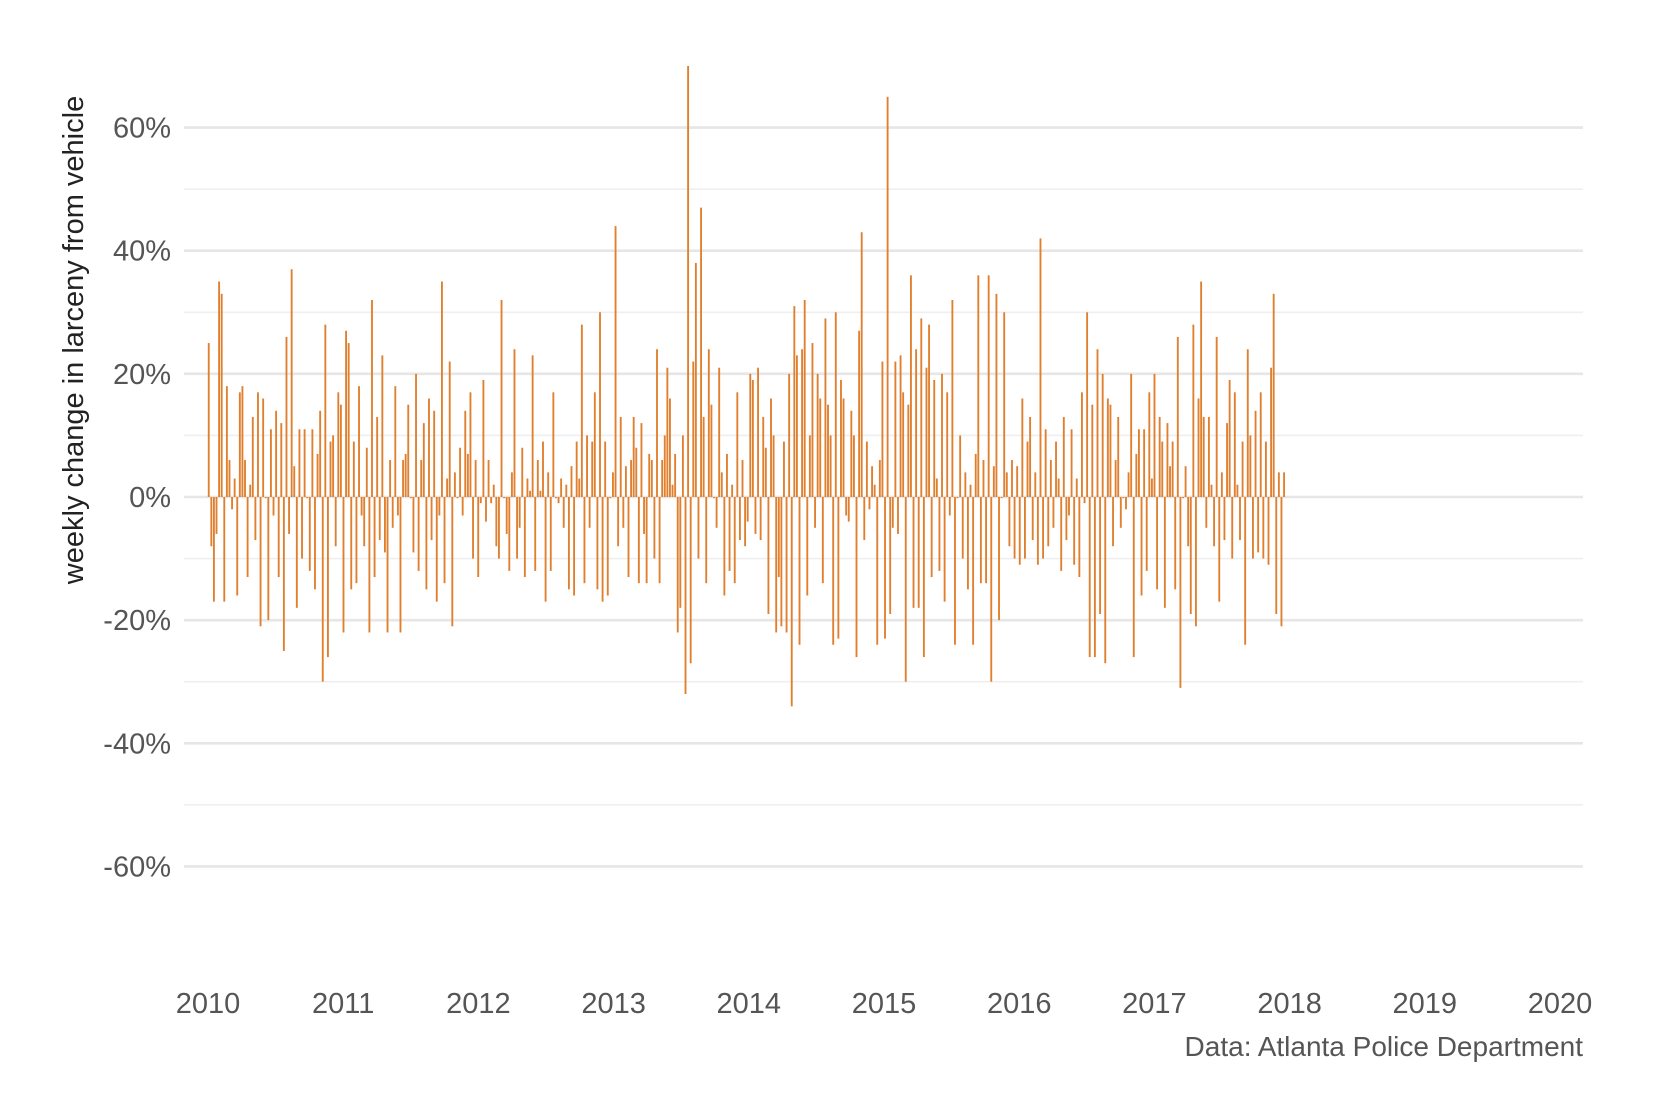 This screenshot has width=1660, height=1105. Describe the element at coordinates (1019, 1004) in the screenshot. I see `x-tick-label: 2016` at that location.